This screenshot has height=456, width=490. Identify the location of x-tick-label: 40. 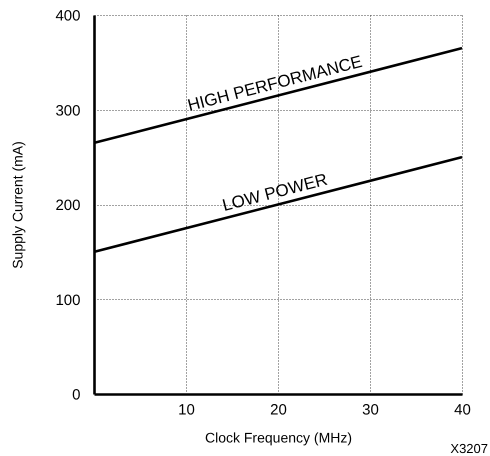
(462, 410).